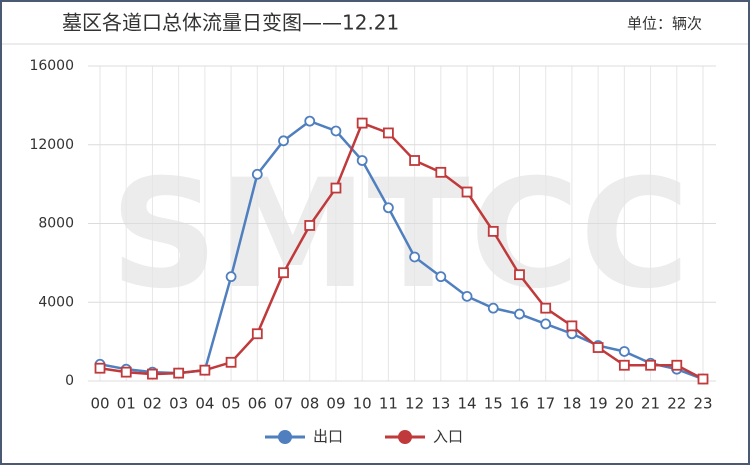 The image size is (750, 465). What do you see at coordinates (335, 404) in the screenshot?
I see `x-tick-label: 09` at bounding box center [335, 404].